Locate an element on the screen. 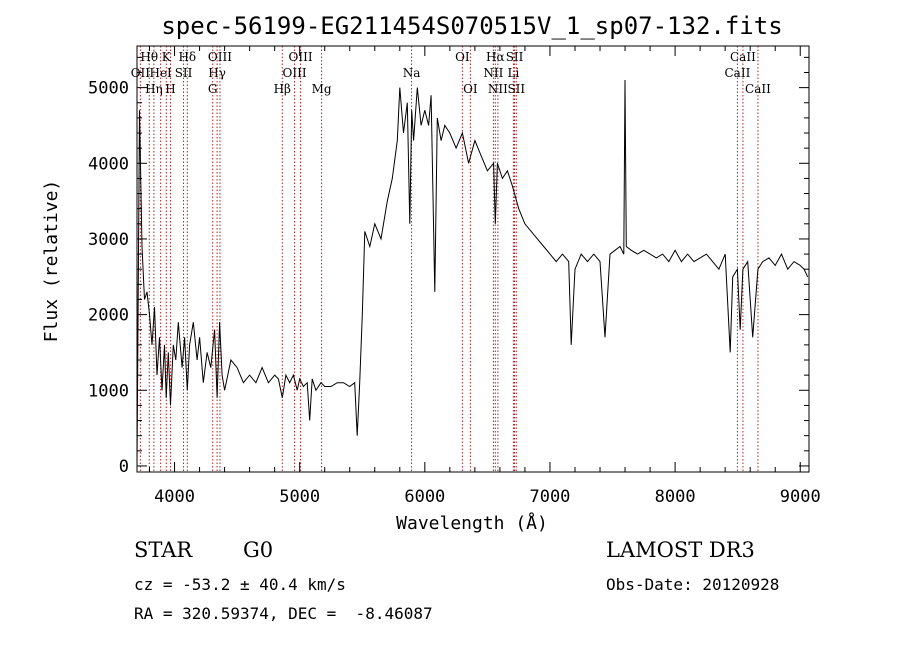 The image size is (900, 649). y-axis-label: Flux (relative) is located at coordinates (51, 261).